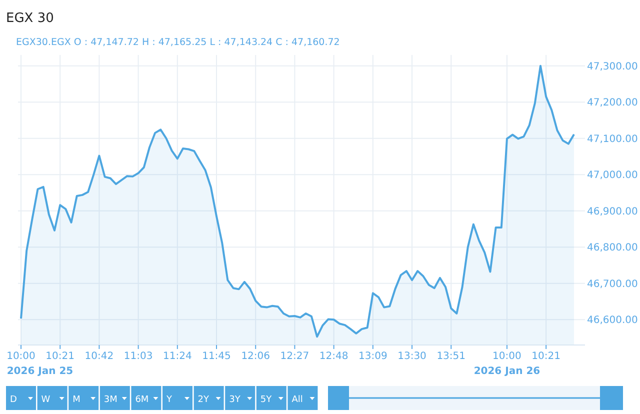 This screenshot has height=414, width=640. Describe the element at coordinates (169, 400) in the screenshot. I see `text: Y` at that location.